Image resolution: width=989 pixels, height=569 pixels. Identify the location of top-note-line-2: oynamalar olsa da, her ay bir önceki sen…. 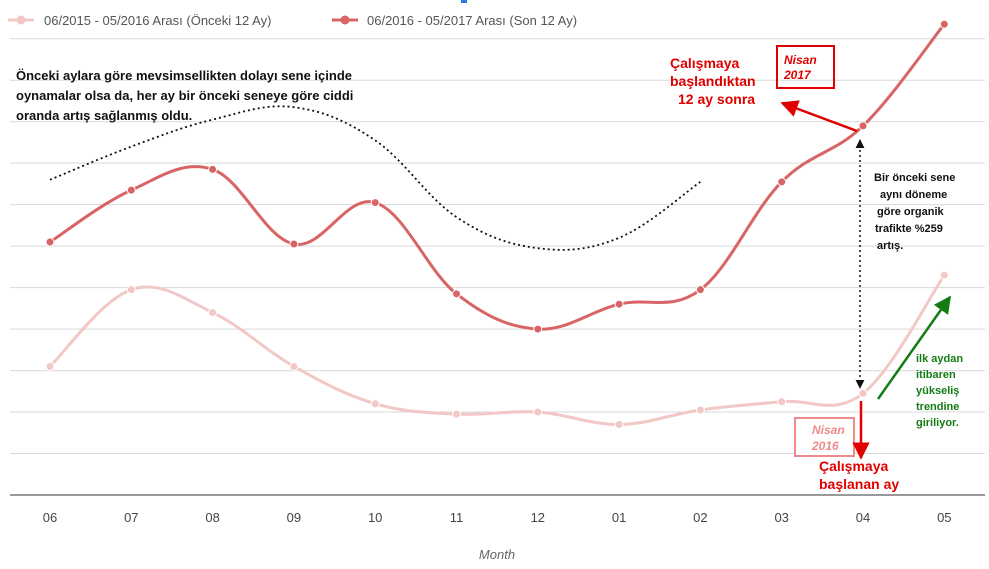
(184, 95).